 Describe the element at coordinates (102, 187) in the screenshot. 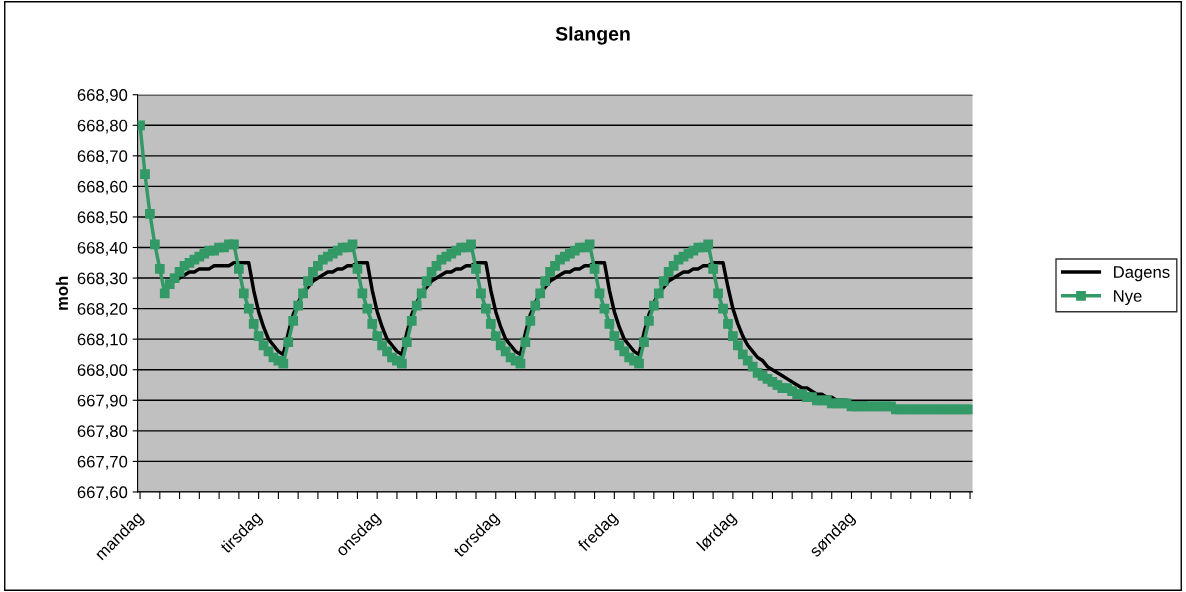

I see `y-tick-label: 668,60` at that location.